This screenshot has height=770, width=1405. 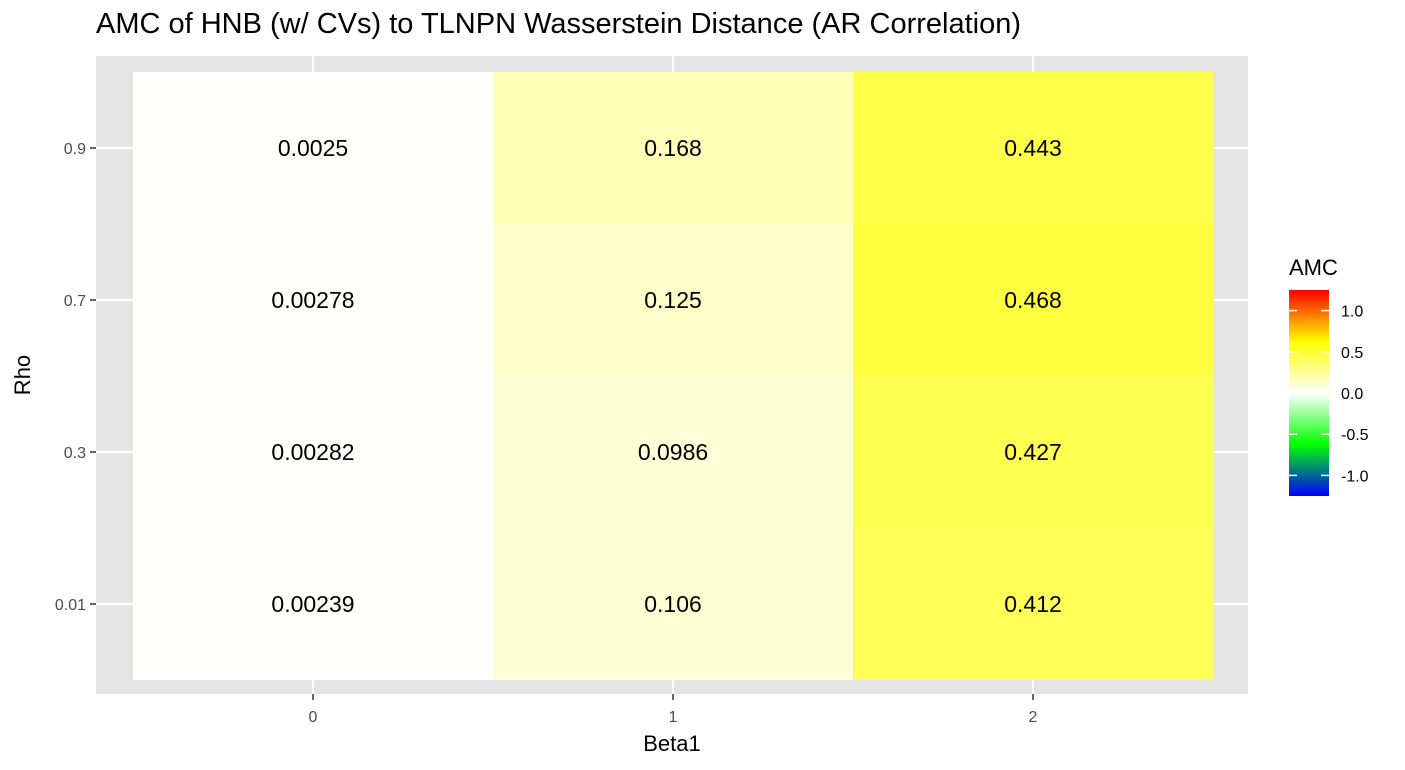 What do you see at coordinates (1033, 717) in the screenshot?
I see `x-tick-label: 2` at bounding box center [1033, 717].